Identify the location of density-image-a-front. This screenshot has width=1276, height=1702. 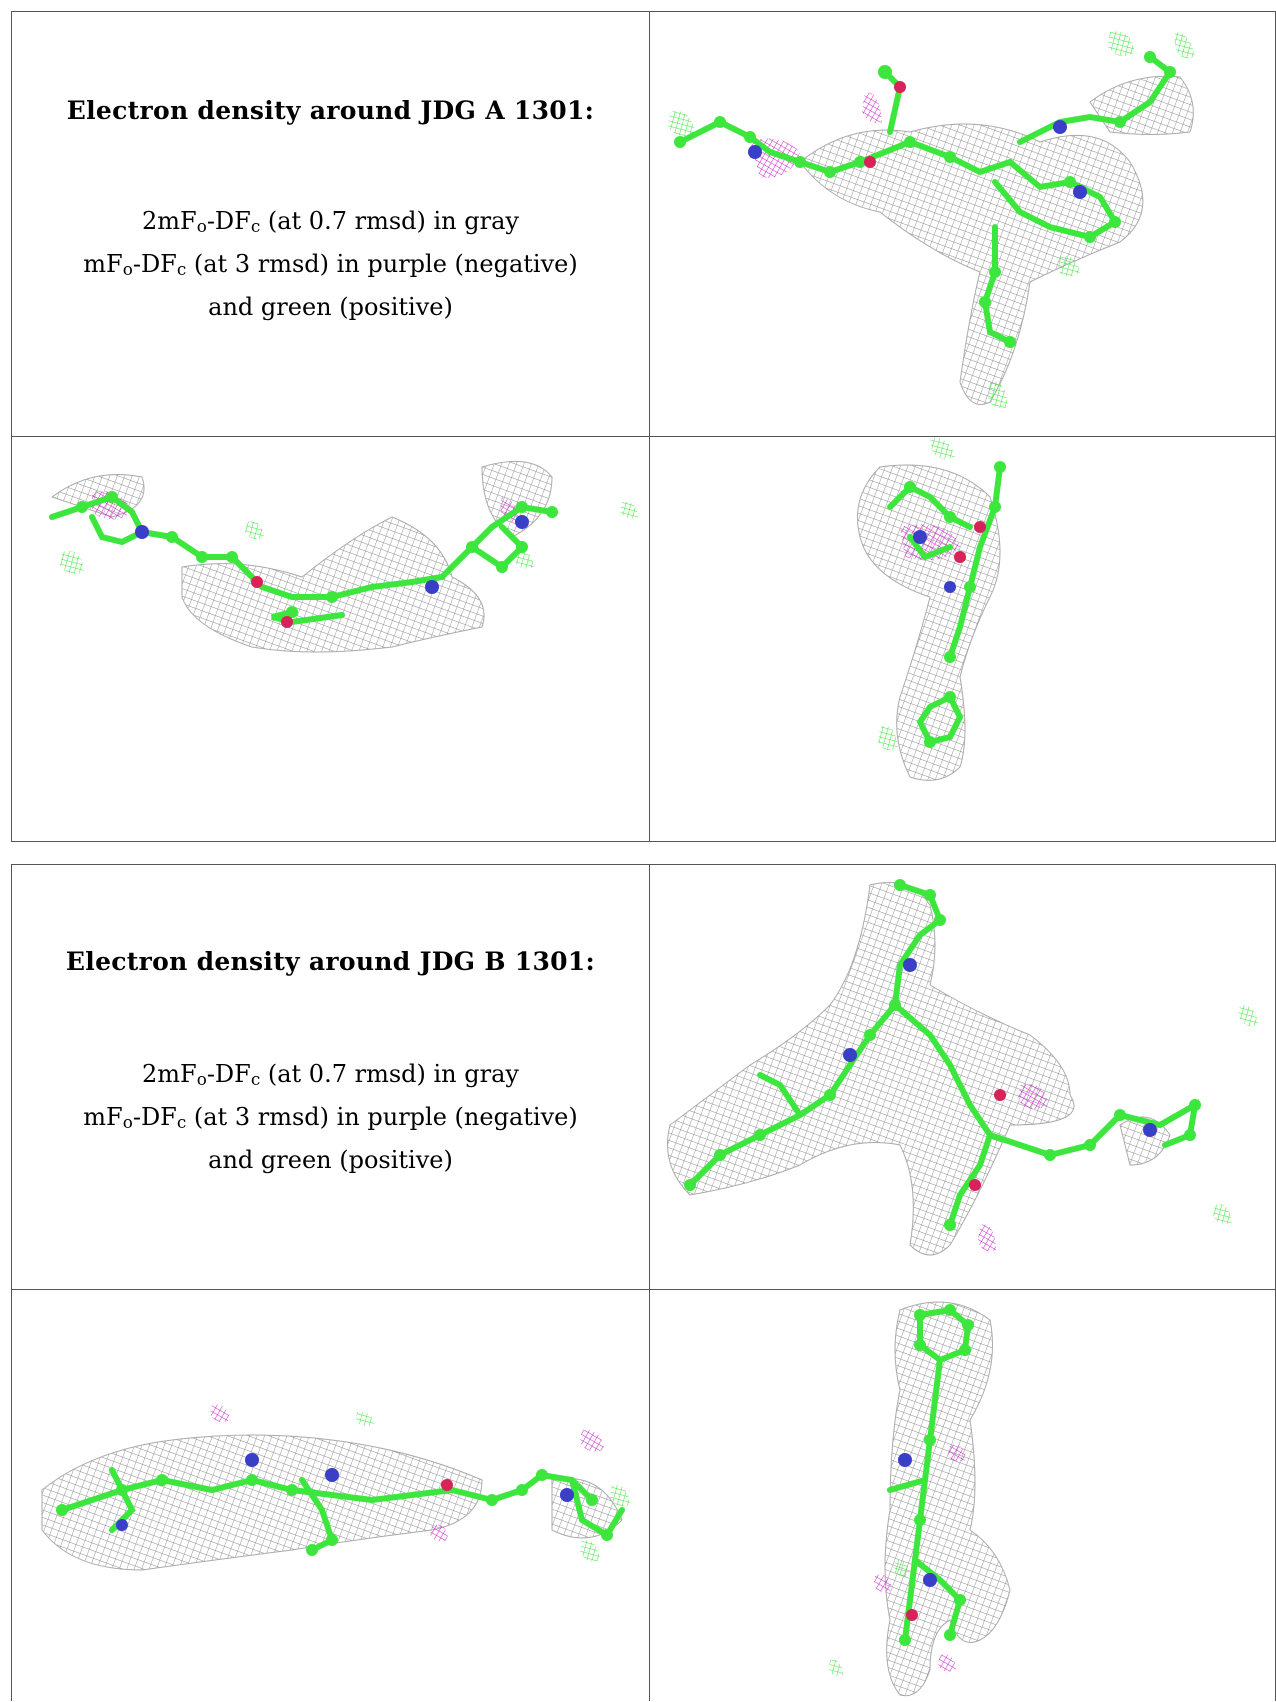
(963, 639).